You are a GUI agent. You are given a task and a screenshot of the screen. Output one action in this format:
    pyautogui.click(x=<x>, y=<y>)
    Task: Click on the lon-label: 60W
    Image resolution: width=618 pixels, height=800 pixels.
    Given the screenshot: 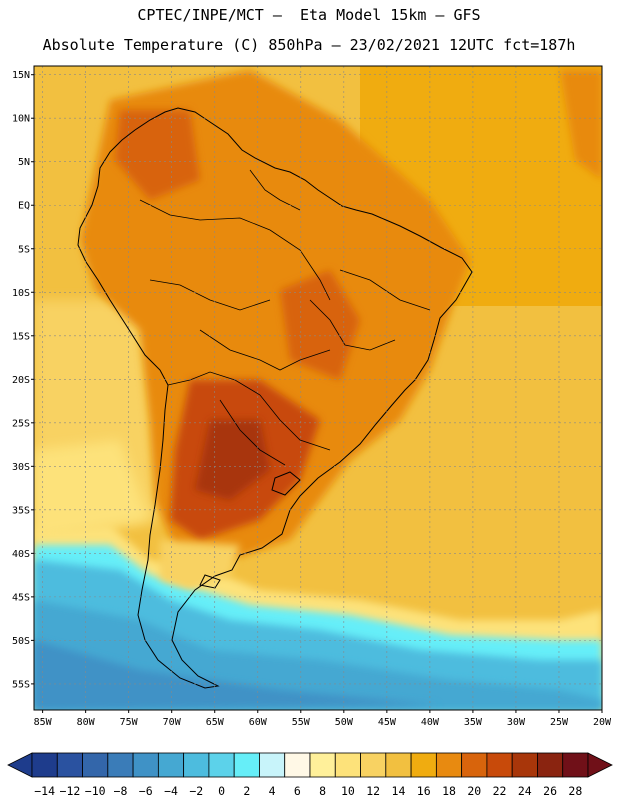 What is the action you would take?
    pyautogui.click(x=258, y=722)
    